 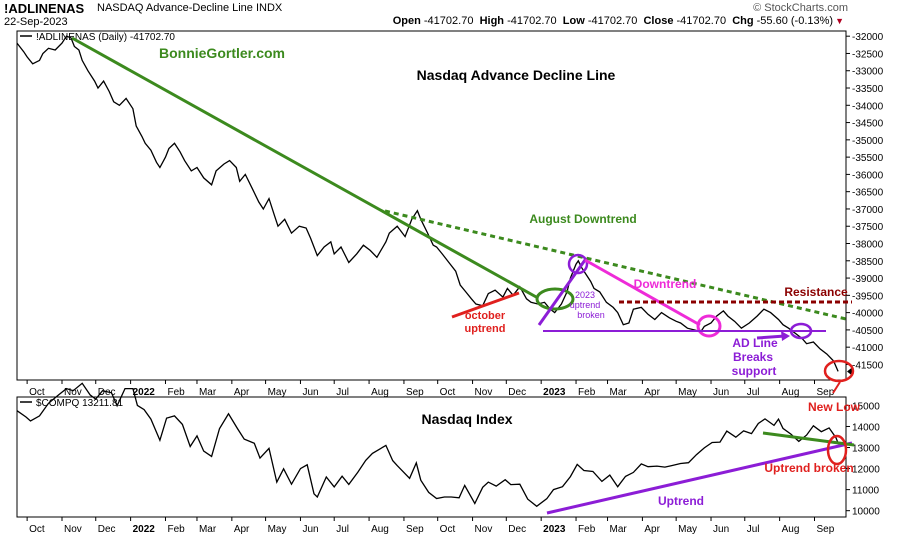 What do you see at coordinates (743, 21) in the screenshot?
I see `chg-label: Chg` at bounding box center [743, 21].